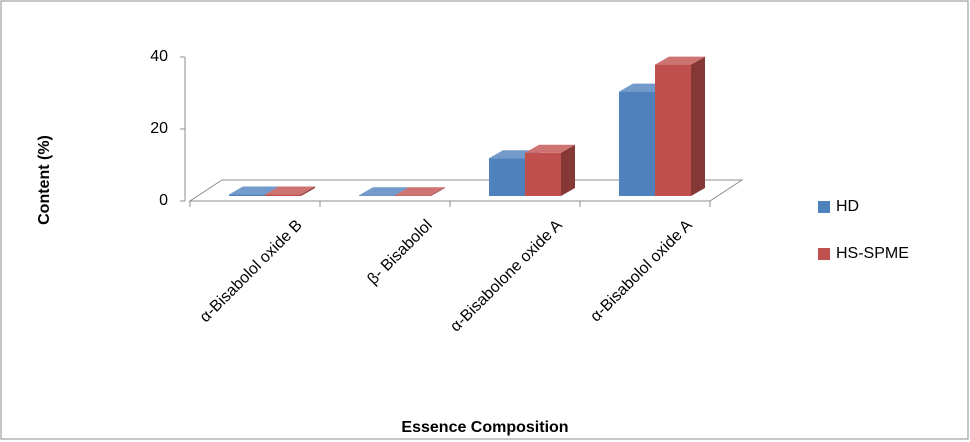  What do you see at coordinates (872, 253) in the screenshot?
I see `legend-label: HS-SPME` at bounding box center [872, 253].